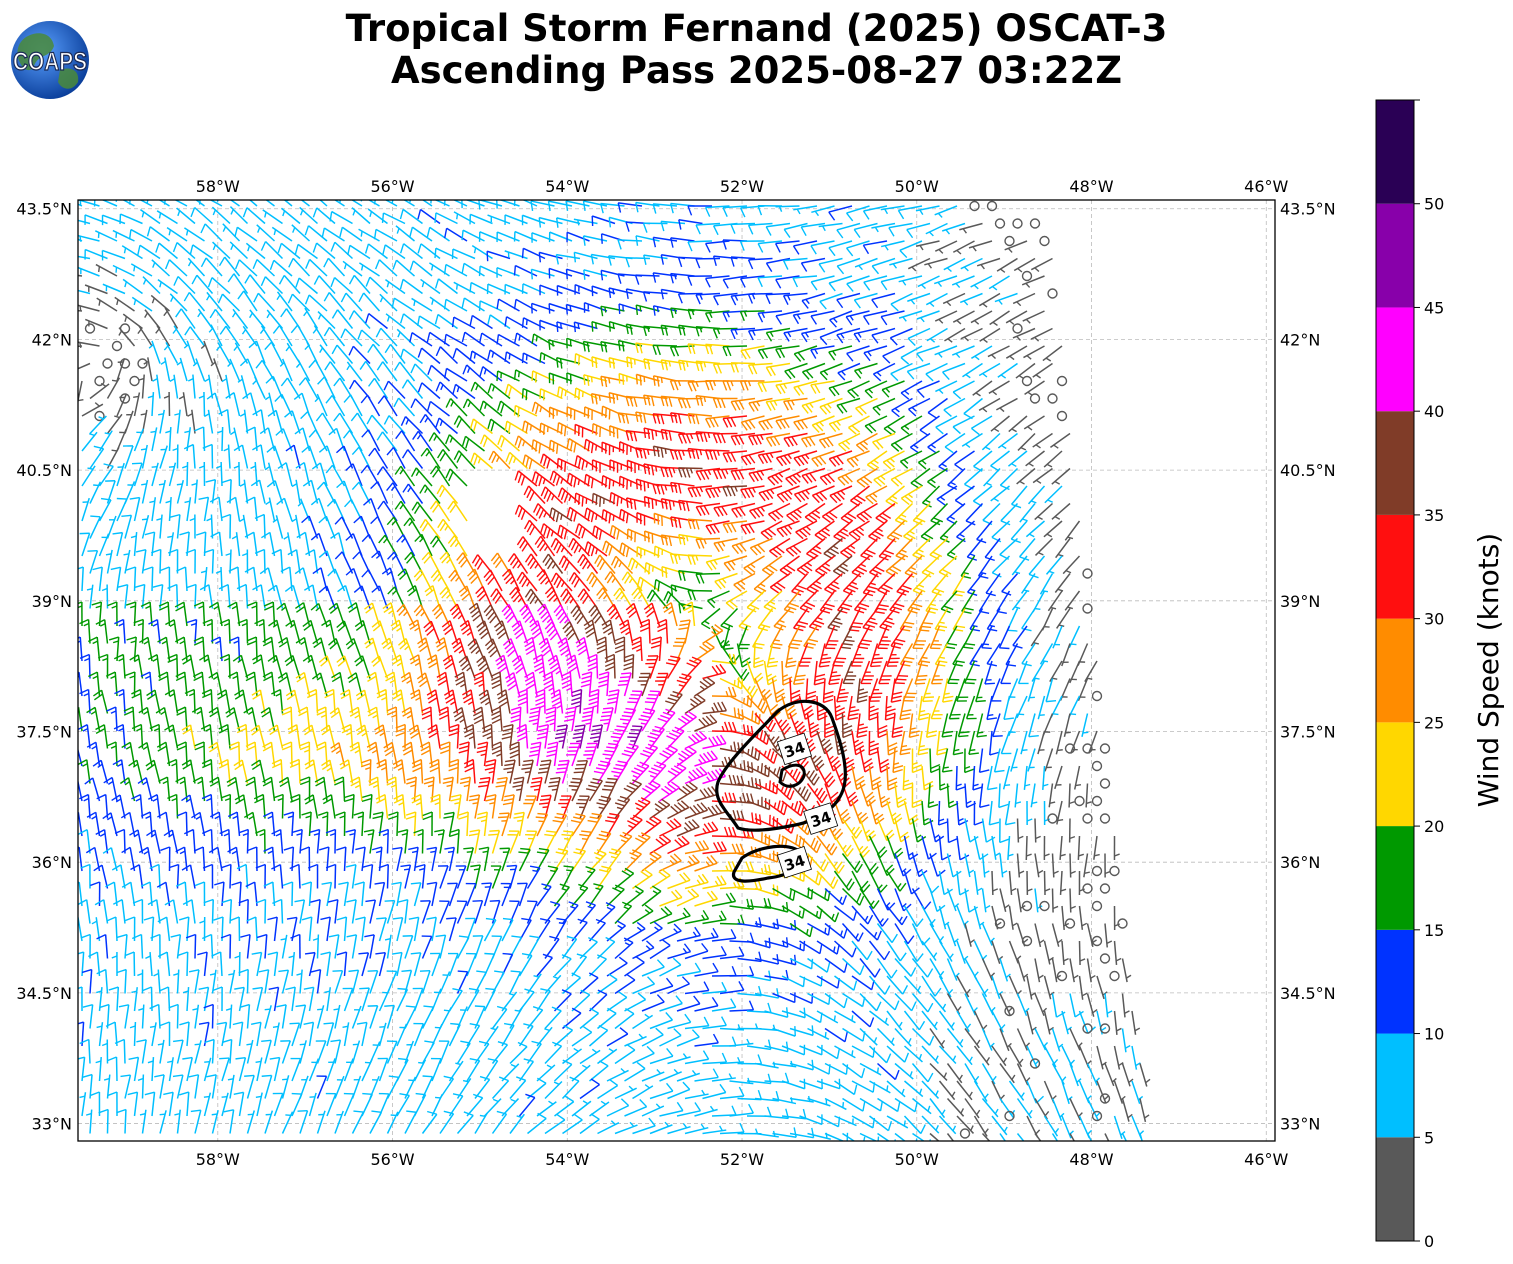  What do you see at coordinates (917, 186) in the screenshot?
I see `lon-tick-label-top: 50°W` at bounding box center [917, 186].